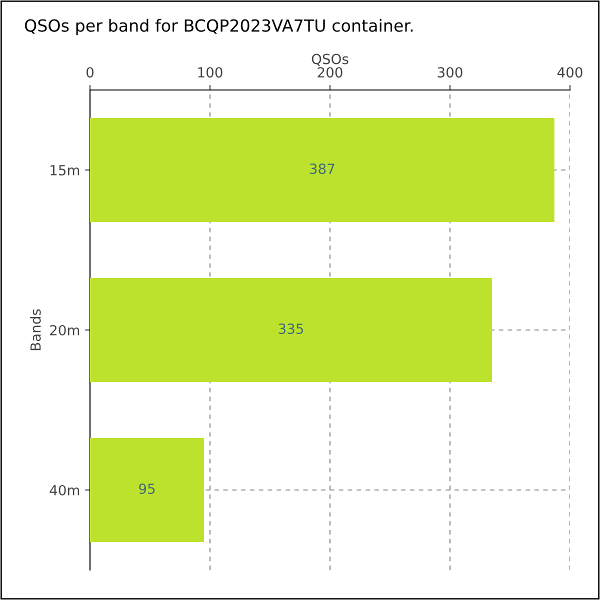 This screenshot has height=600, width=600. What do you see at coordinates (218, 27) in the screenshot?
I see `chart-title: QSOs per band for BCQP2023VA7TU container.` at bounding box center [218, 27].